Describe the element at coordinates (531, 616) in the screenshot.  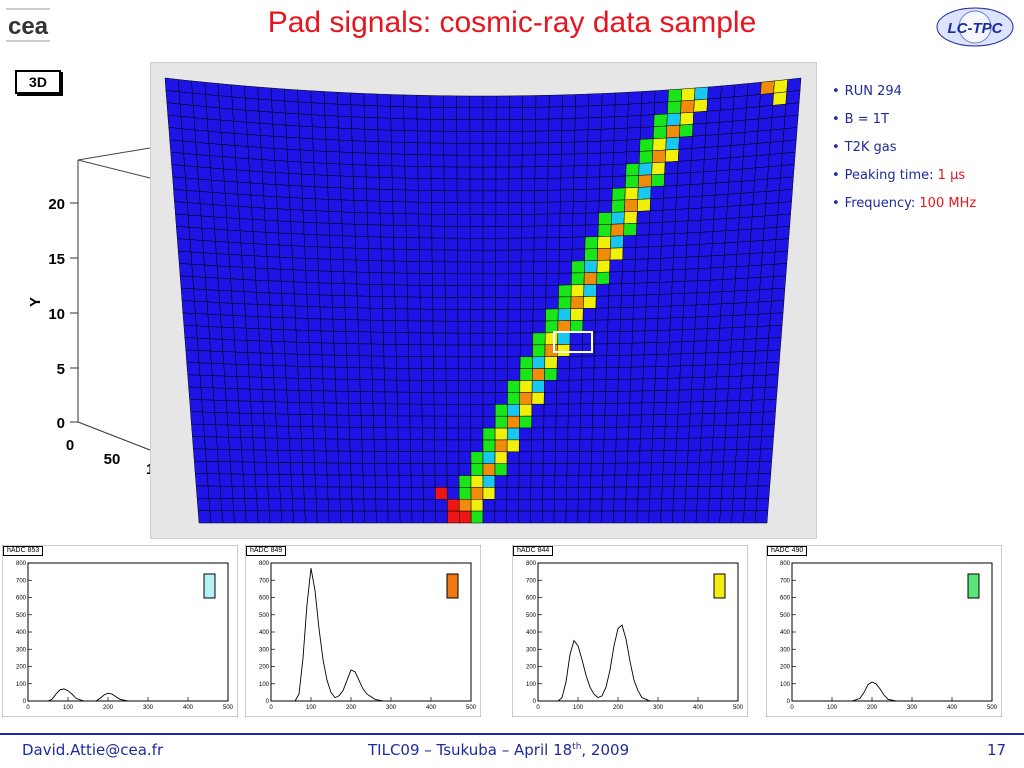
I see `y-tick-label: 500` at that location.